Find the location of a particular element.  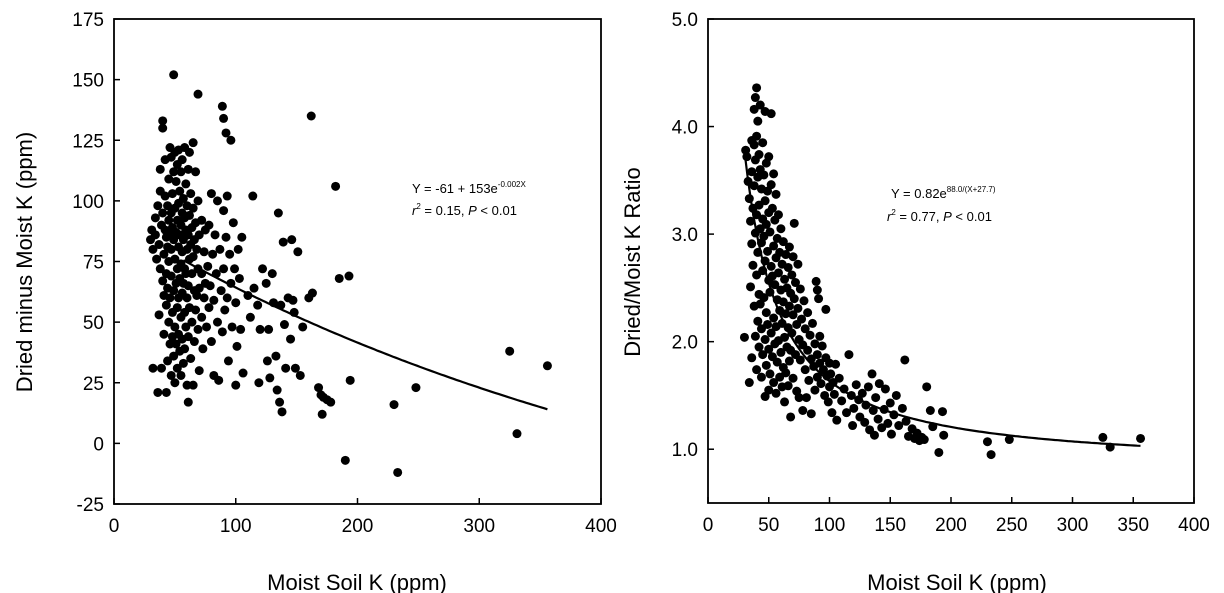

y-axis-label: Dried/Moist K Ratio is located at coordinates (632, 262).